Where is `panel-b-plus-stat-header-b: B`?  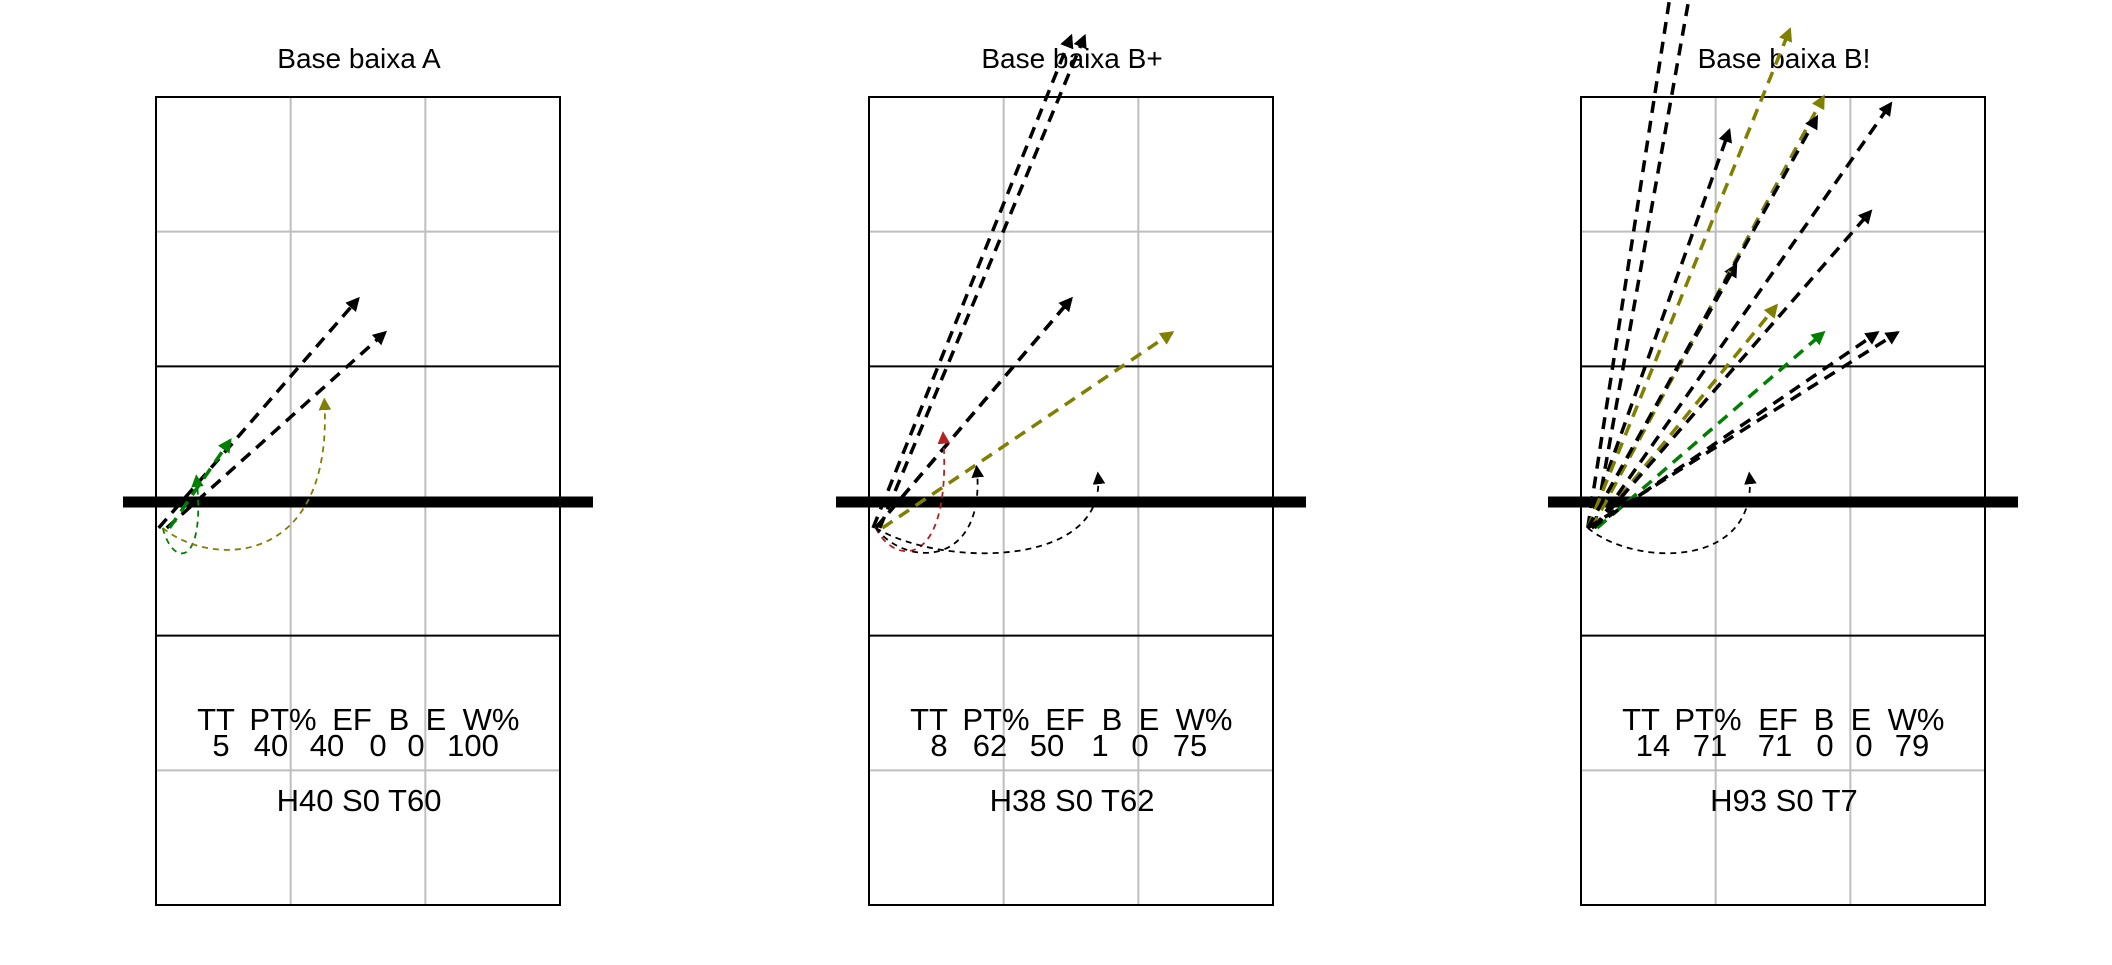 panel-b-plus-stat-header-b: B is located at coordinates (1112, 719).